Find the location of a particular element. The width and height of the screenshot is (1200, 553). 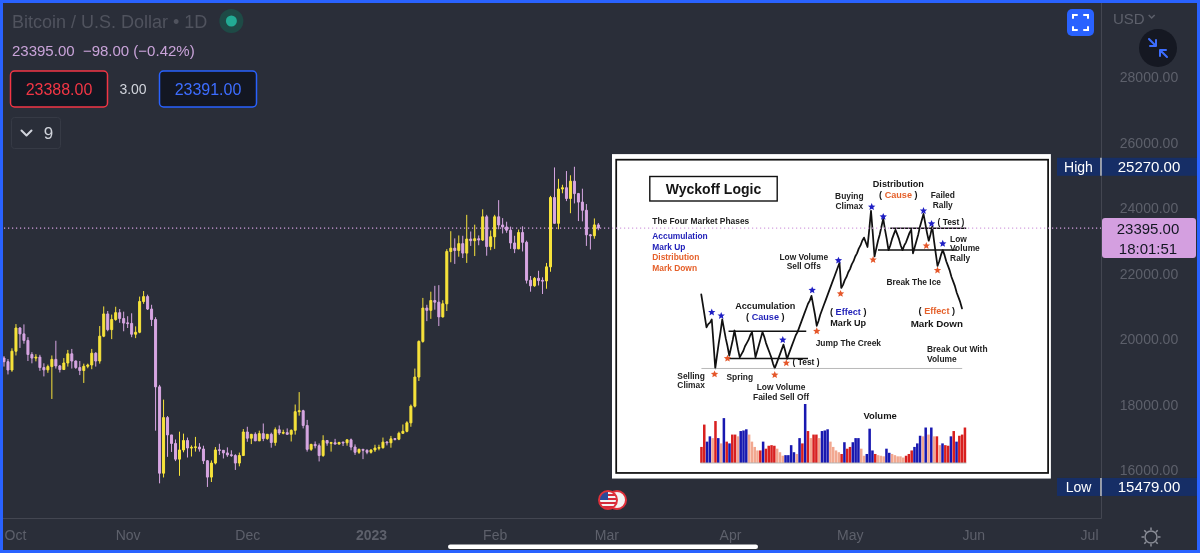

annotation: 23388.00 is located at coordinates (59, 89).